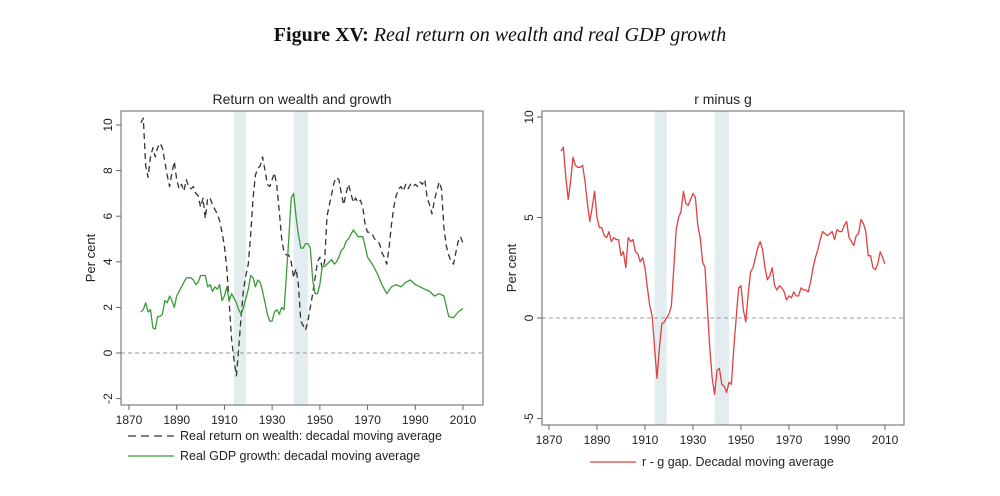  Describe the element at coordinates (108, 307) in the screenshot. I see `y-tick-label: 2` at that location.